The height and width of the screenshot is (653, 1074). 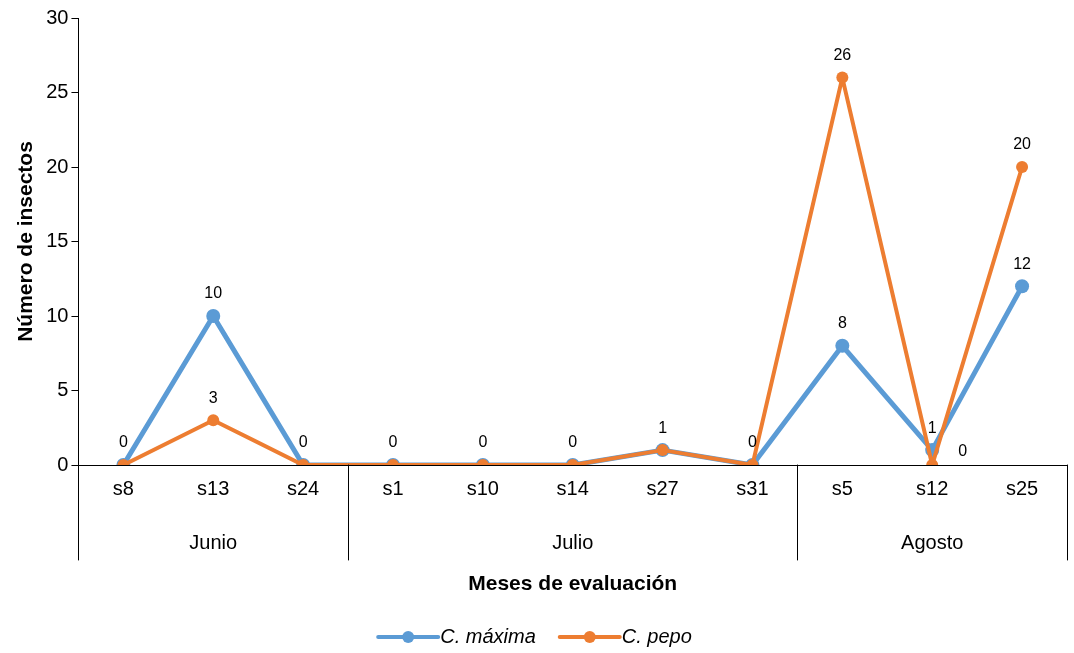 What do you see at coordinates (842, 323) in the screenshot?
I see `data-label: 8` at bounding box center [842, 323].